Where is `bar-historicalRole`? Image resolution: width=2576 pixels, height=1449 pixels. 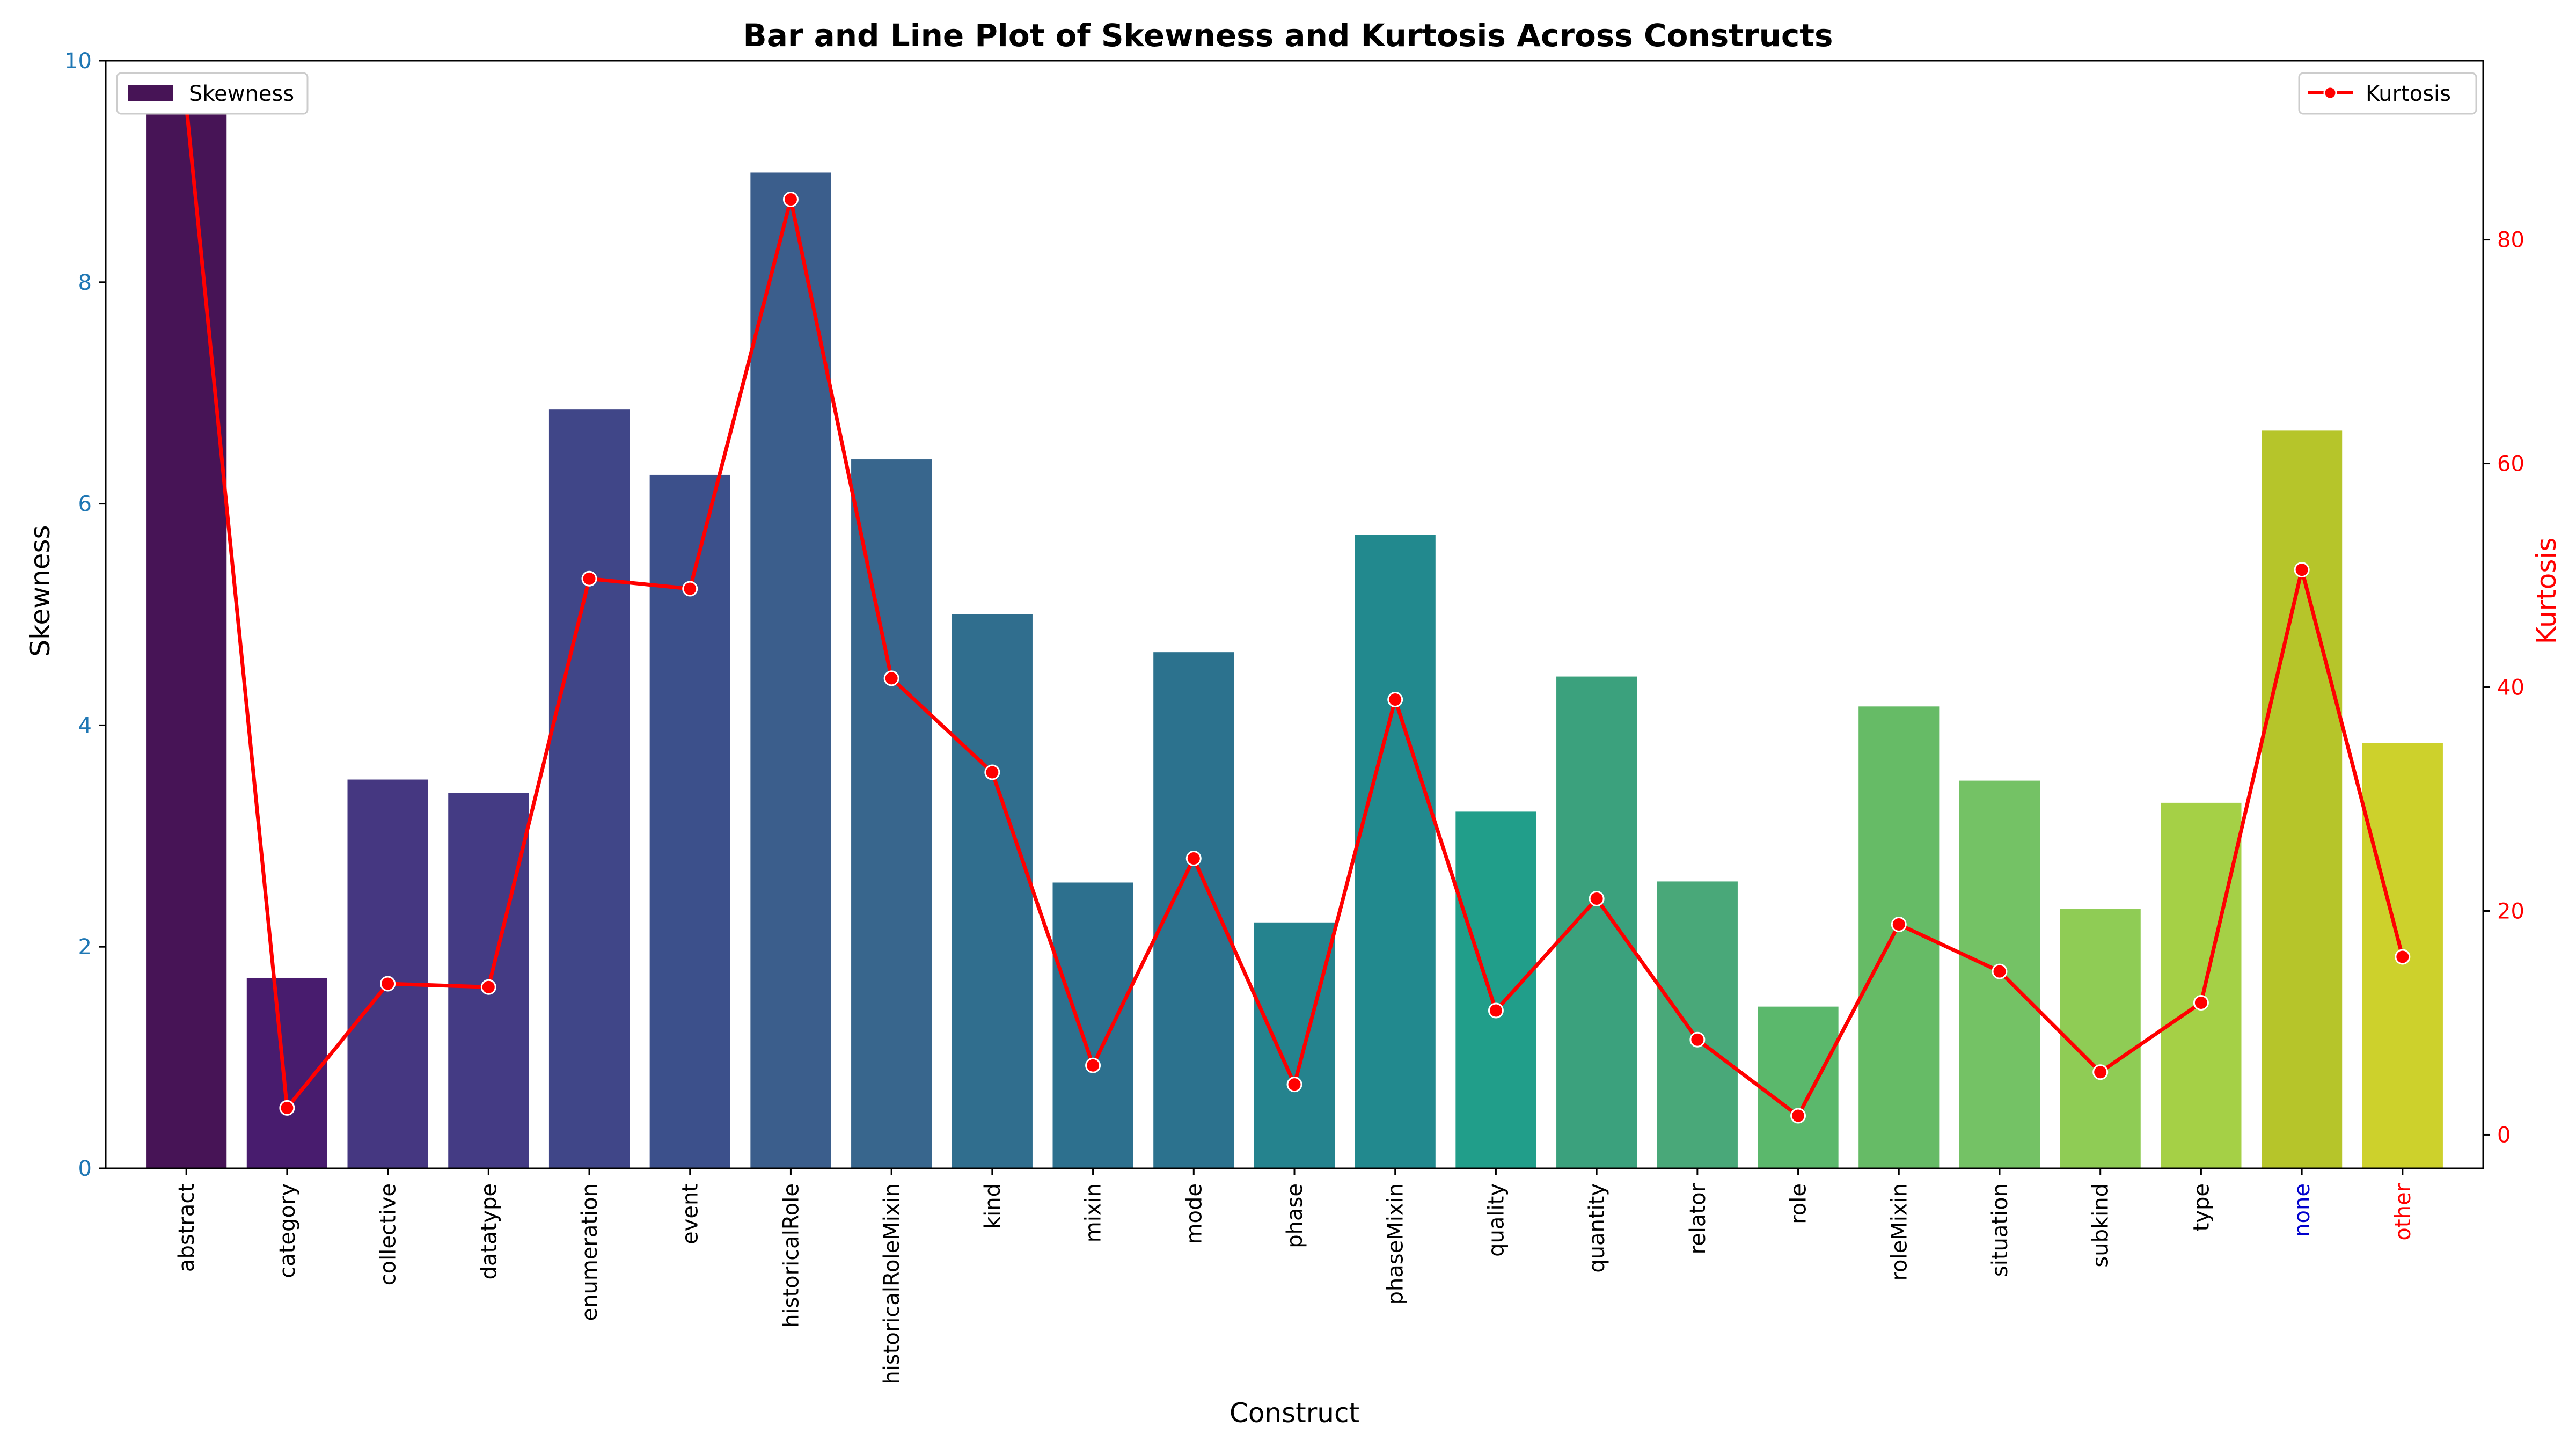
bar-historicalRole is located at coordinates (790, 670).